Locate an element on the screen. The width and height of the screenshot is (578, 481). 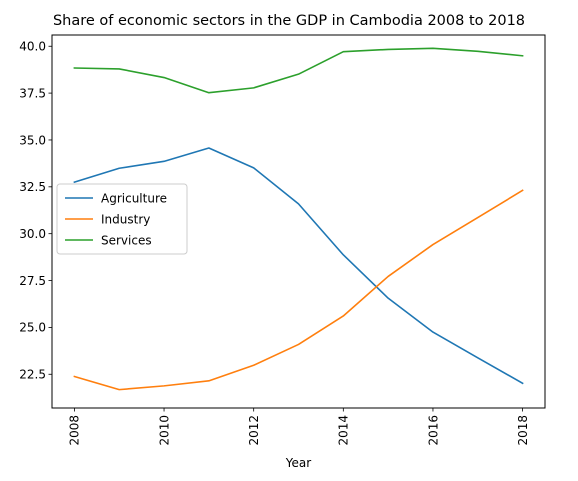
legend: Agriculture Industry Services is located at coordinates (122, 219).